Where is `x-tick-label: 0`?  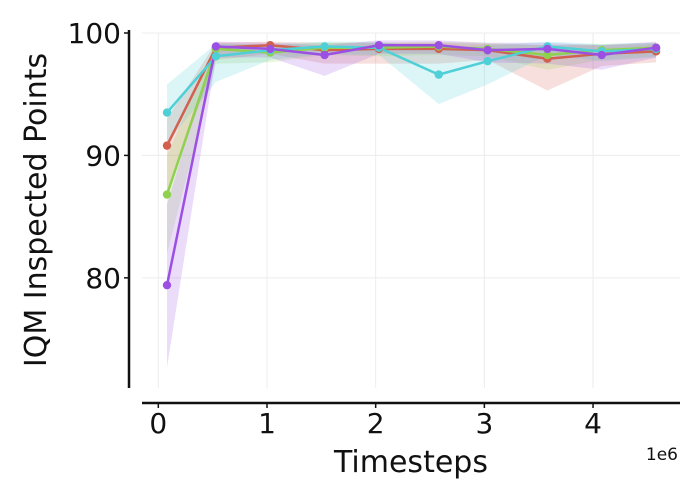
x-tick-label: 0 is located at coordinates (158, 423).